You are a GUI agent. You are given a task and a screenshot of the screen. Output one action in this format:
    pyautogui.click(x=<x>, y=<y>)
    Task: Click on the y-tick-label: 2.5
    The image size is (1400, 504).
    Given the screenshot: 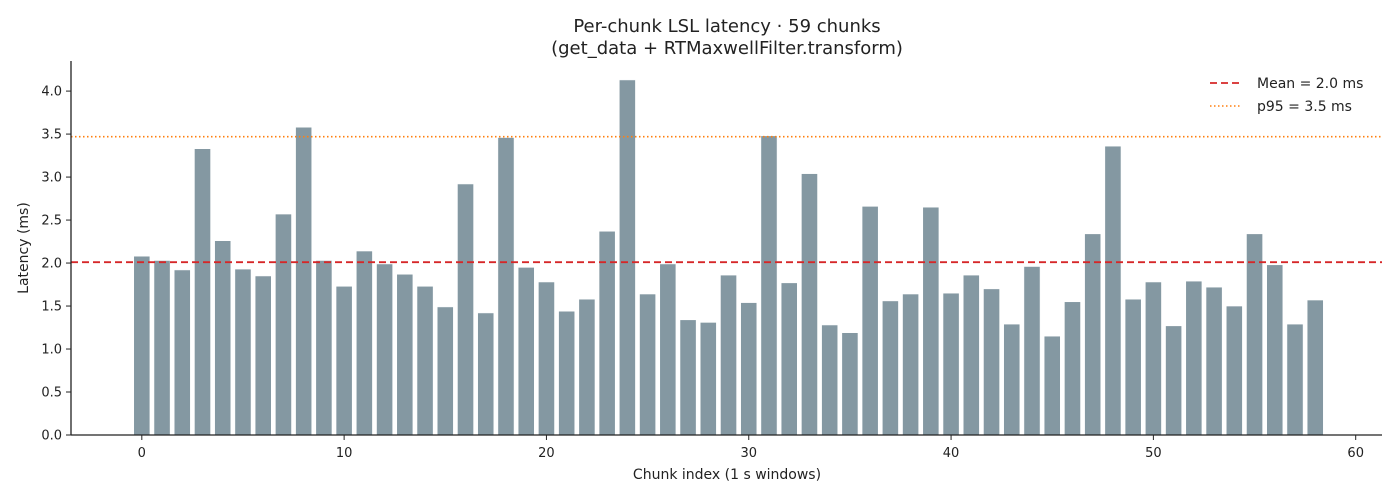 What is the action you would take?
    pyautogui.click(x=51, y=221)
    